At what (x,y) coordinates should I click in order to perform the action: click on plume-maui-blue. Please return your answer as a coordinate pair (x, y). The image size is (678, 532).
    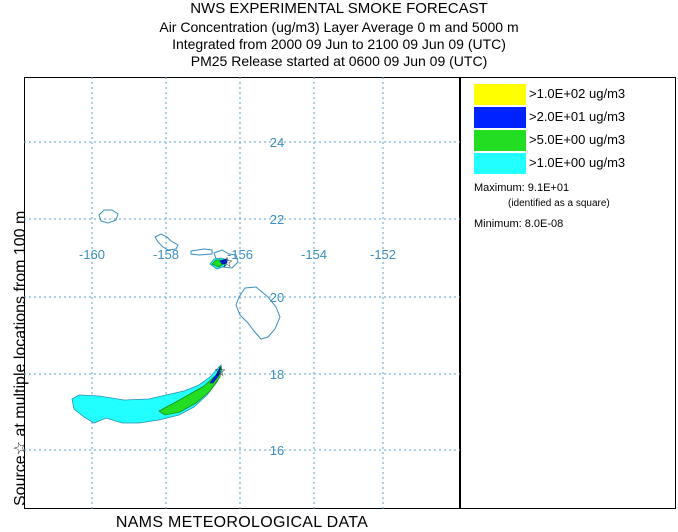
    Looking at the image, I should click on (223, 261).